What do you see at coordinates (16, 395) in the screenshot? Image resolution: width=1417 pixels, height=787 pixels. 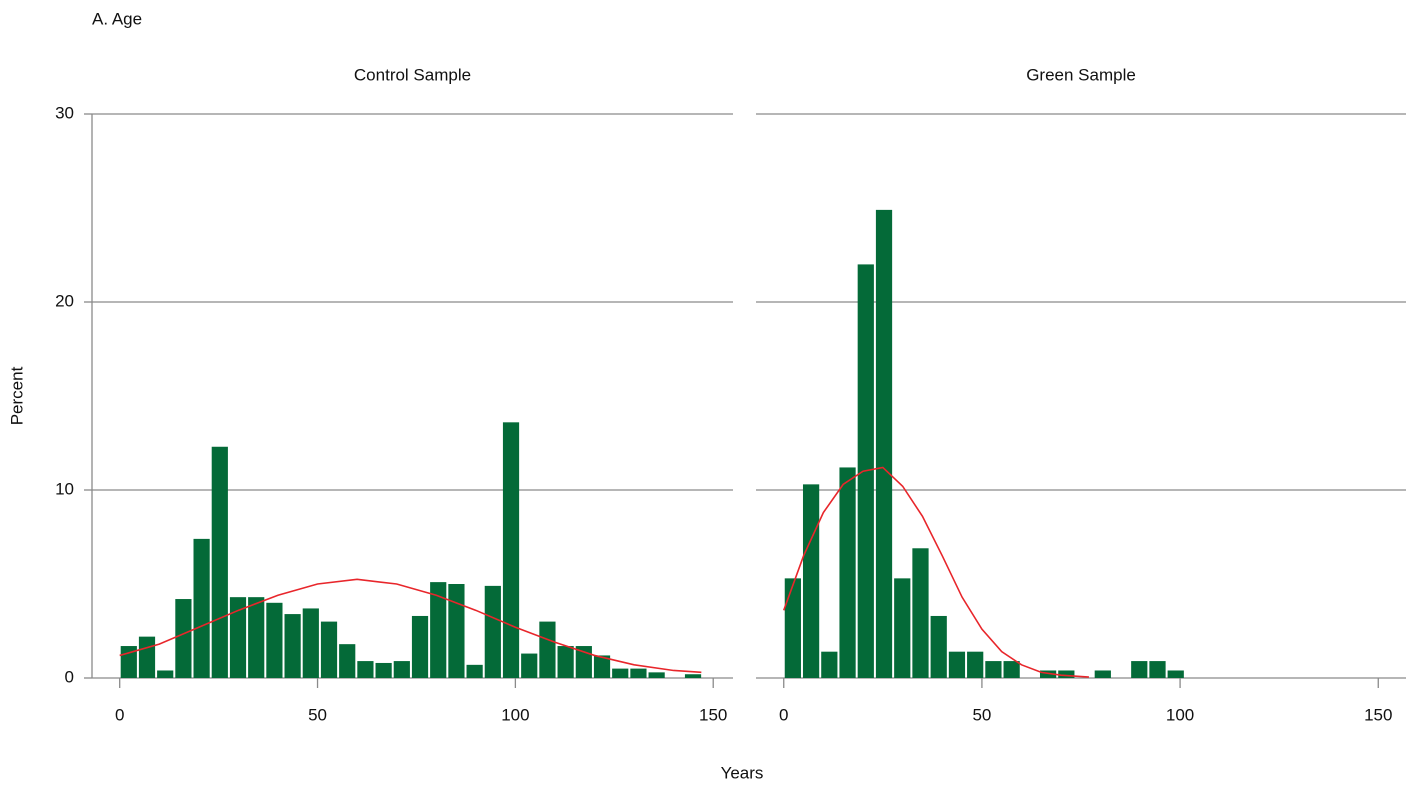 I see `y-axis-label: Percent` at bounding box center [16, 395].